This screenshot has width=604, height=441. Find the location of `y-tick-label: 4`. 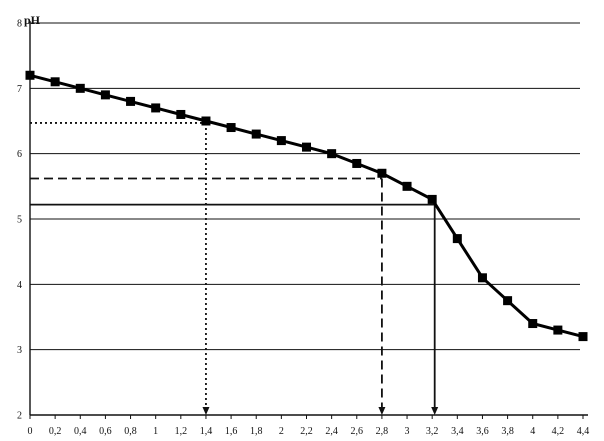

y-tick-label: 4 is located at coordinates (19, 285).